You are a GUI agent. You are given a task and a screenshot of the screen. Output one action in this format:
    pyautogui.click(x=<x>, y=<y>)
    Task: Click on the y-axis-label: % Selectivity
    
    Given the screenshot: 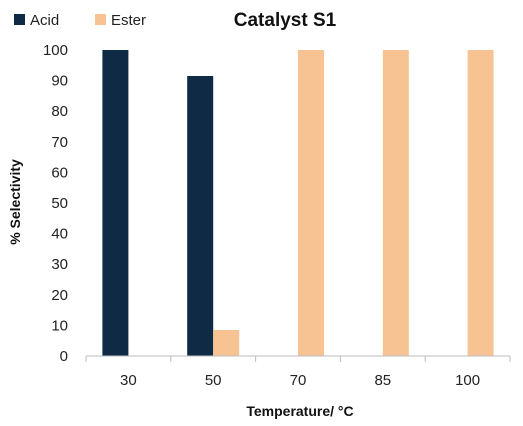 What is the action you would take?
    pyautogui.click(x=15, y=202)
    